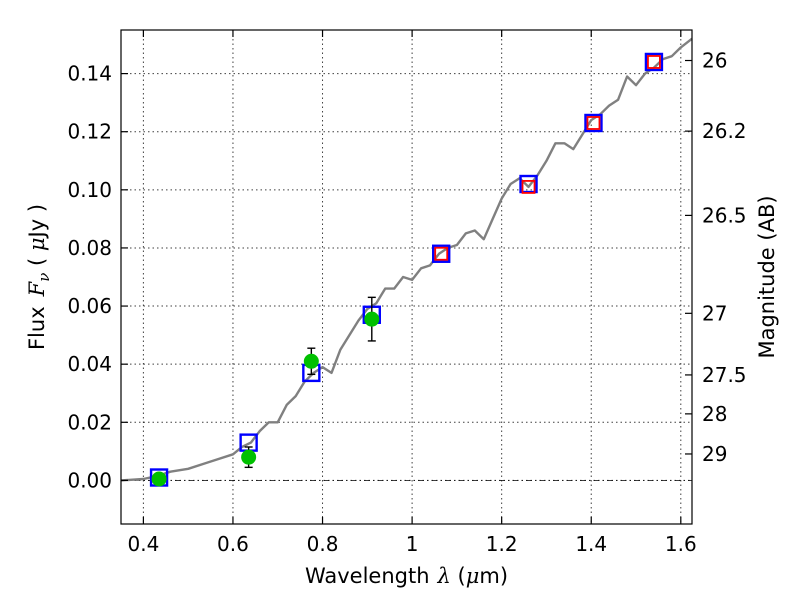  I want to click on y-tick-label: 0.00, so click(89, 480).